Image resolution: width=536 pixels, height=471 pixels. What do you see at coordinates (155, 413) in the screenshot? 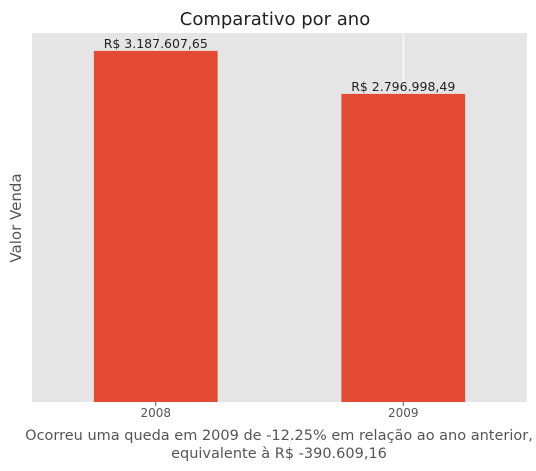
I see `x-tick-label-2008: 2008` at bounding box center [155, 413].